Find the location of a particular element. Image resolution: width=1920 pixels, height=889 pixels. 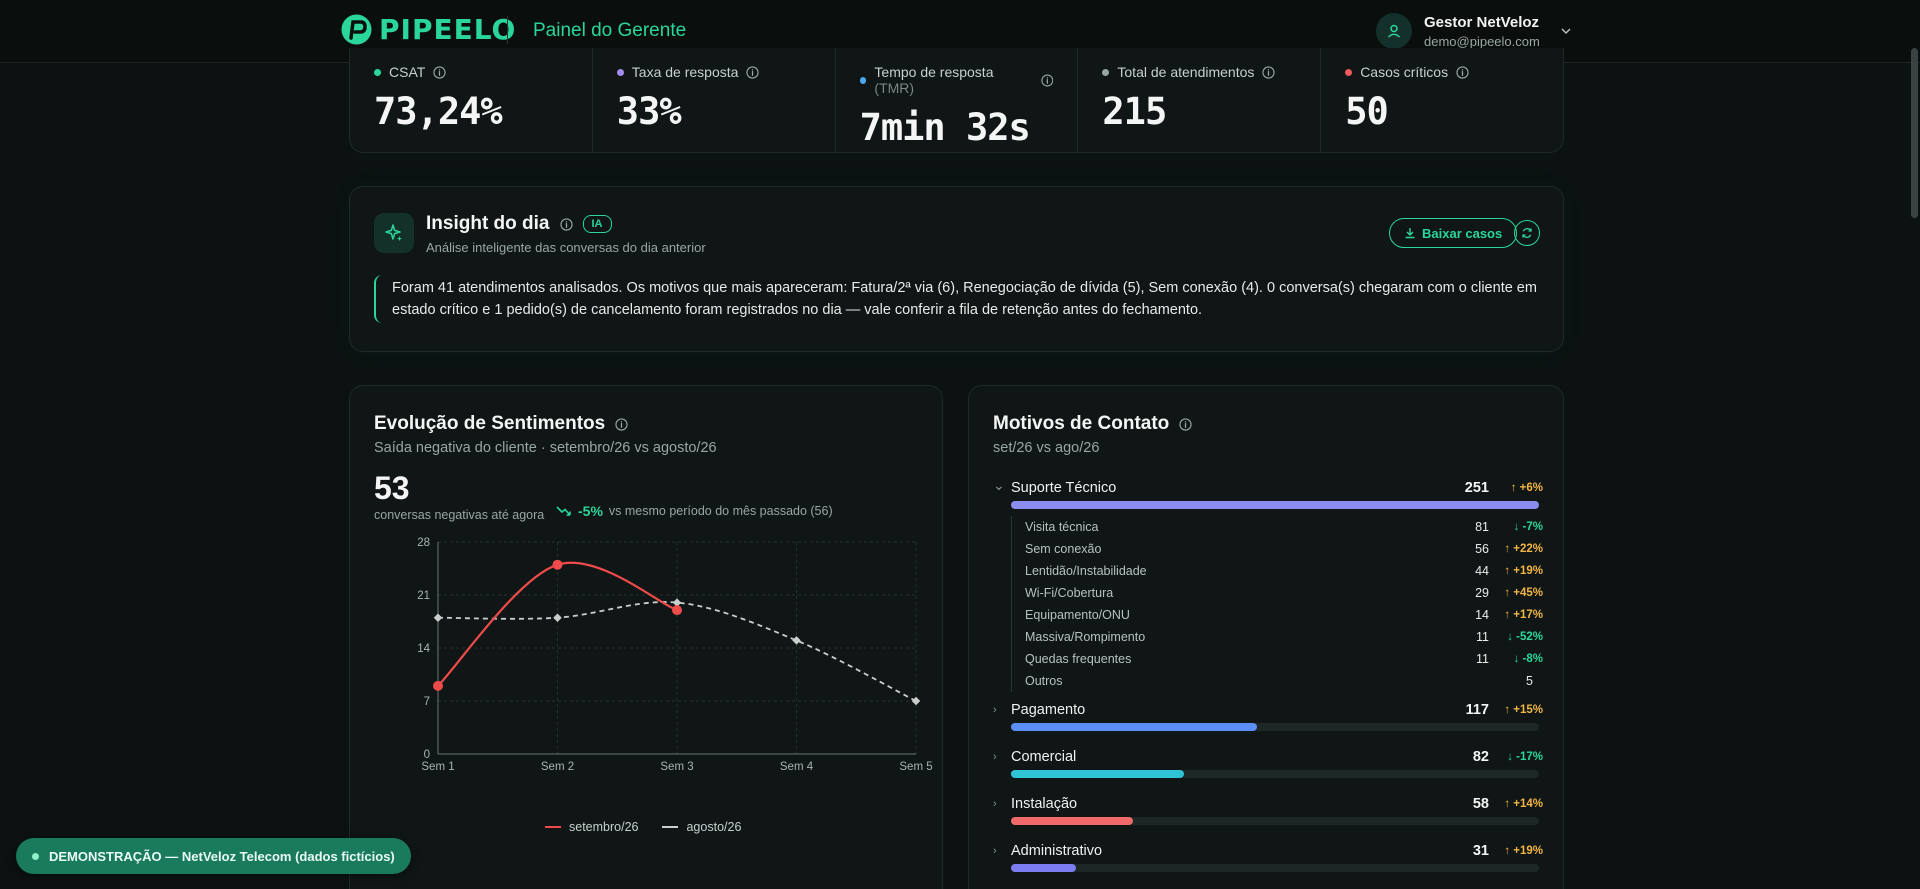

y-tick-label: 0 is located at coordinates (427, 755).